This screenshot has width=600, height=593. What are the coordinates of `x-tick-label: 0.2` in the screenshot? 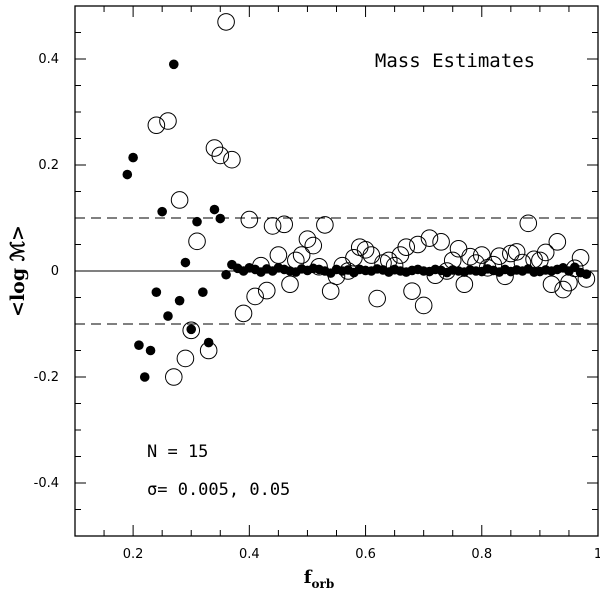 It's located at (133, 554).